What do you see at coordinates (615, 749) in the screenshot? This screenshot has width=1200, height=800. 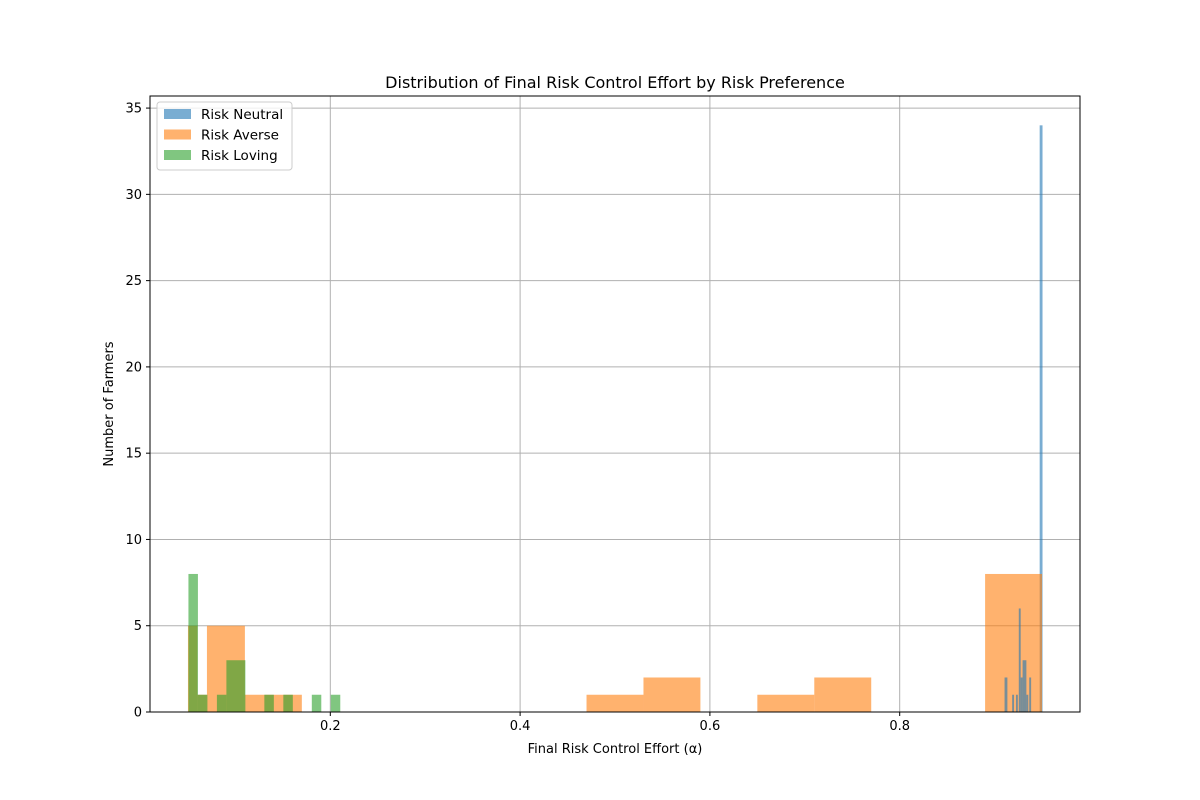 I see `x-axis-label: Final Risk Control Effort (α)` at bounding box center [615, 749].